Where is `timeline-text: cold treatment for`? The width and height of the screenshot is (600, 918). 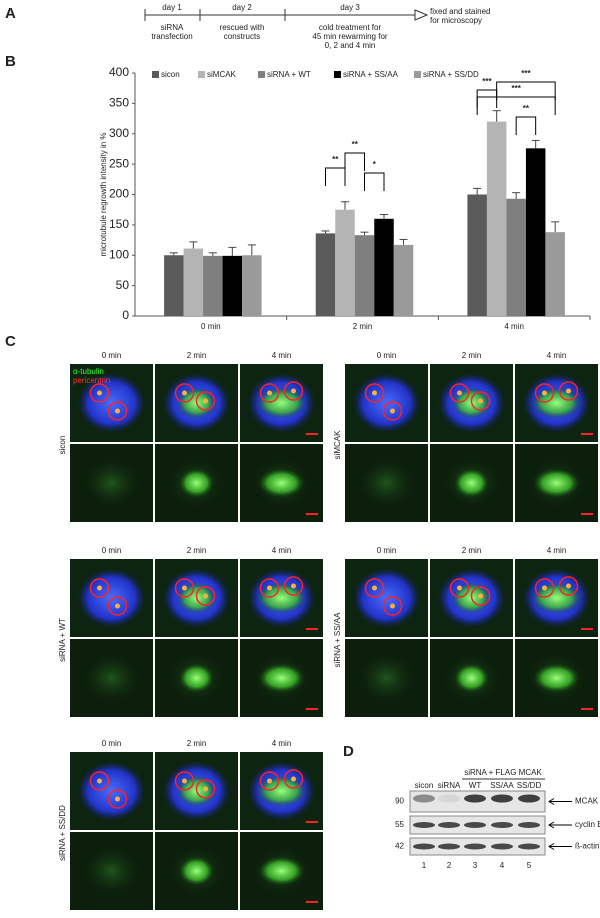
timeline-text: cold treatment for is located at coordinates (350, 27).